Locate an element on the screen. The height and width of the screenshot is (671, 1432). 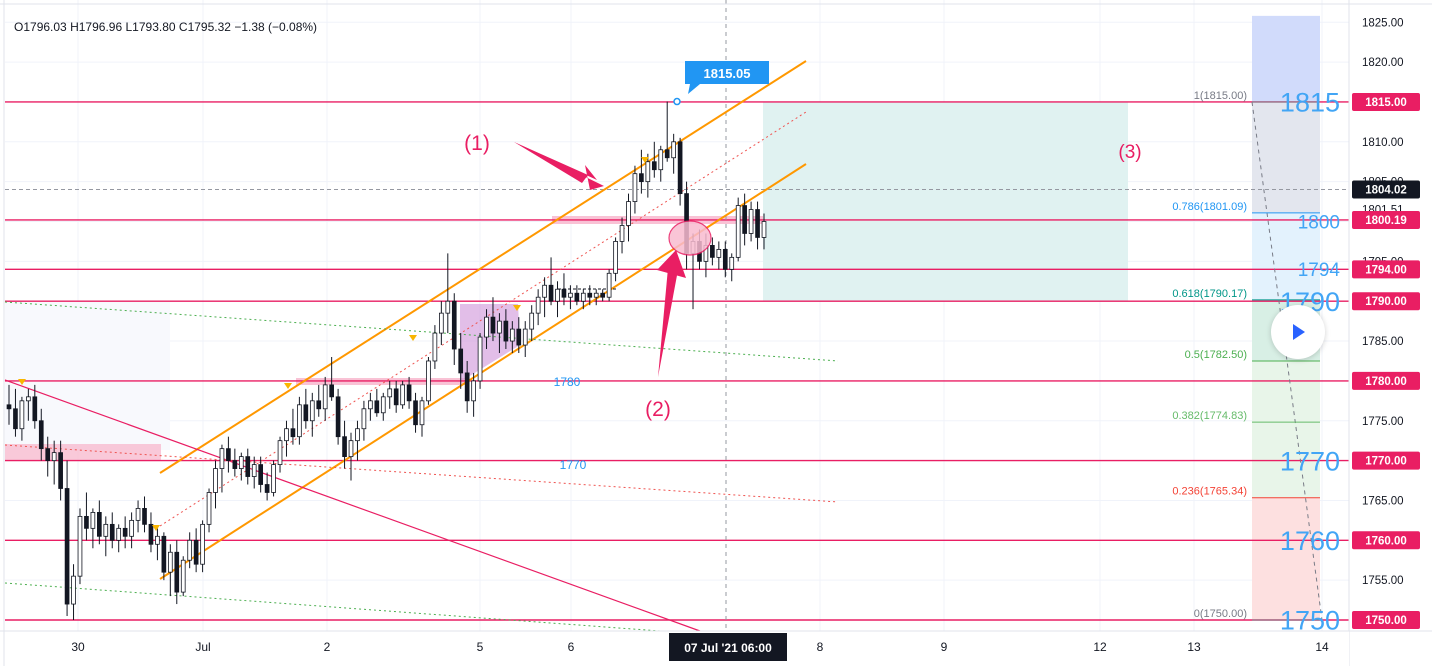
replay-play-button is located at coordinates (1298, 332).